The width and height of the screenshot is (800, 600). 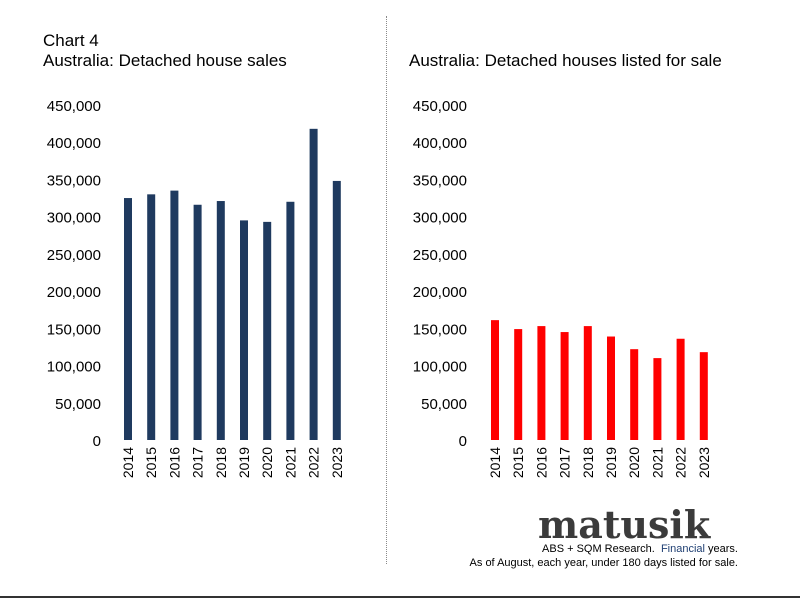 I want to click on right-bar-2019, so click(x=611, y=388).